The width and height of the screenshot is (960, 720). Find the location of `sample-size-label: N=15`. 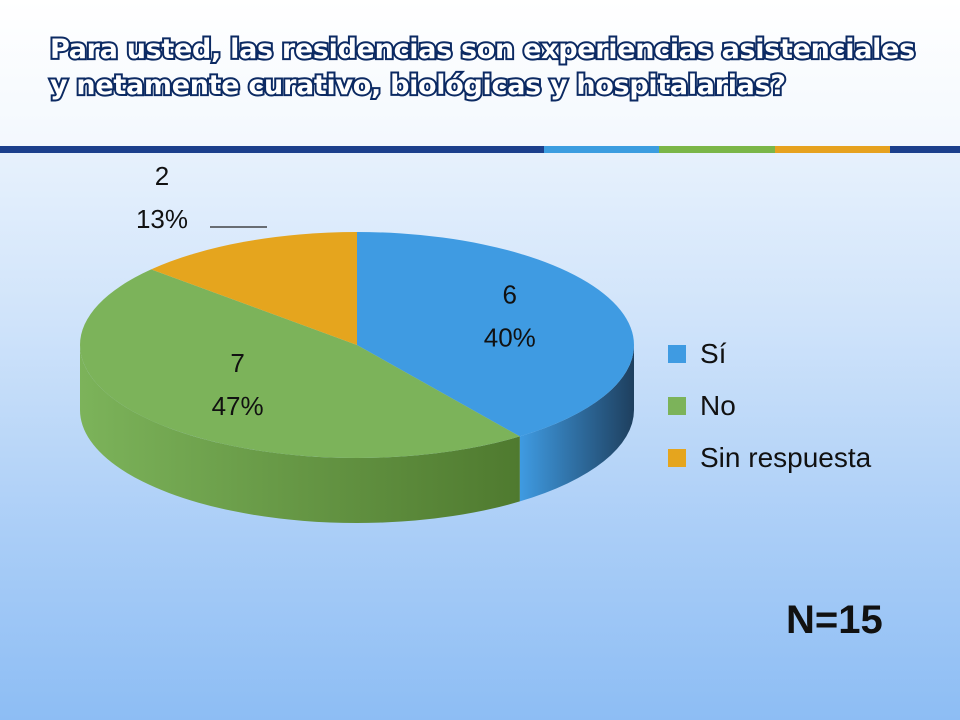

sample-size-label: N=15 is located at coordinates (834, 620).